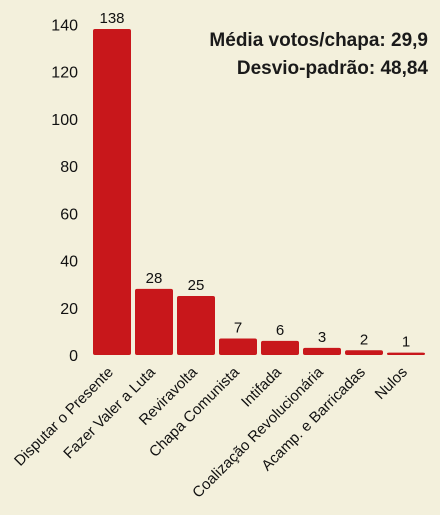  Describe the element at coordinates (69, 309) in the screenshot. I see `y-tick-label: 20` at that location.